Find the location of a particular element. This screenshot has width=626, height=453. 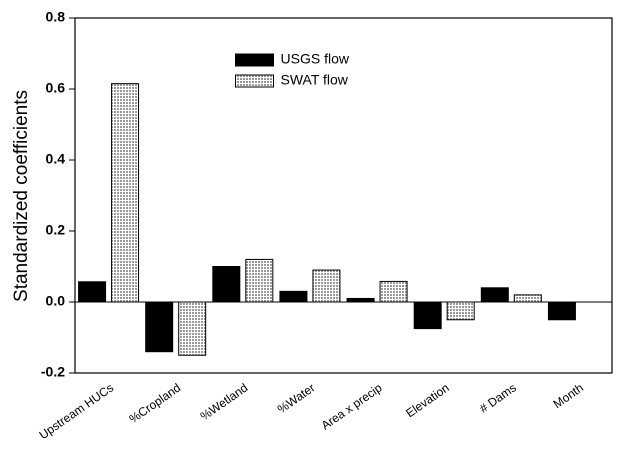

x-tick-label: Elevation is located at coordinates (427, 401).